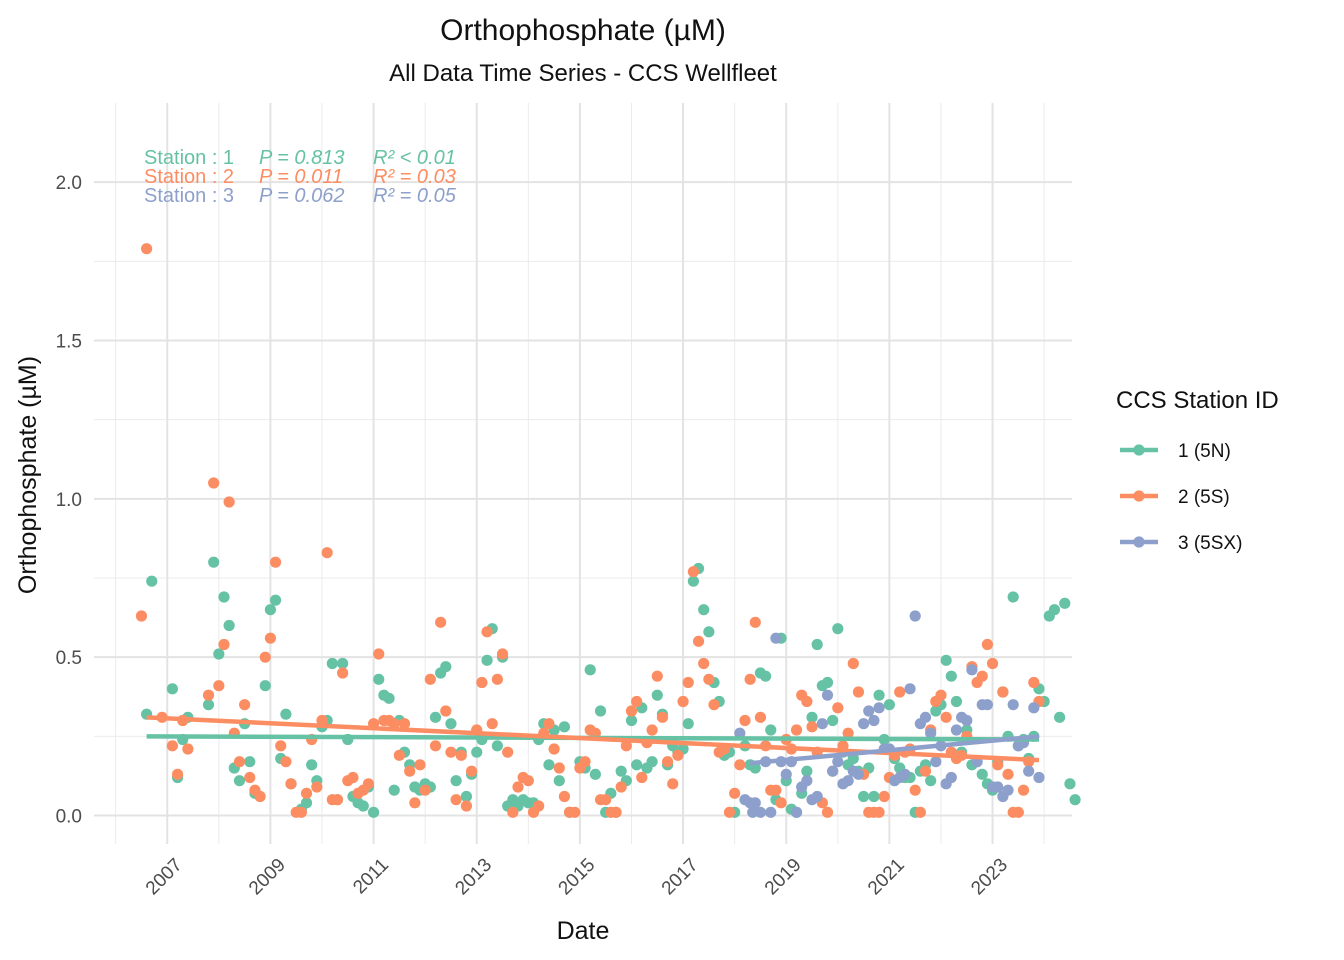 The height and width of the screenshot is (960, 1344). What do you see at coordinates (473, 877) in the screenshot?
I see `x-tick-label: 2013` at bounding box center [473, 877].